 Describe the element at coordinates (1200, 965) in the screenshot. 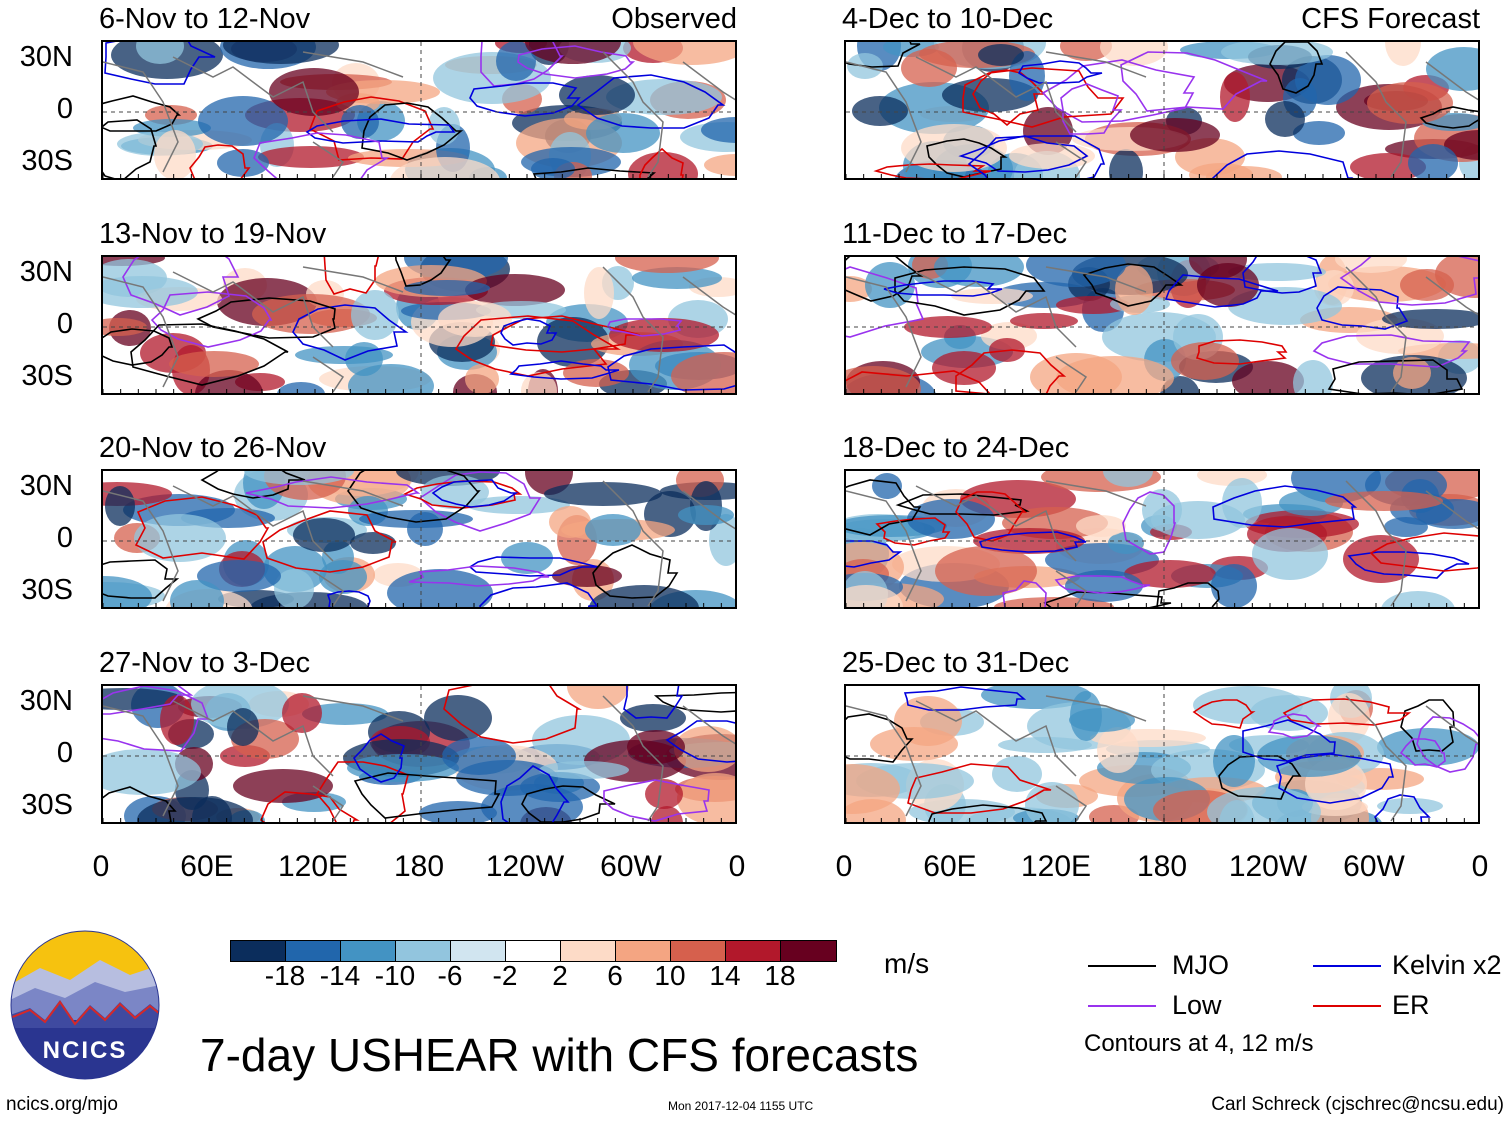

I see `legend-mjo-label: MJO` at that location.